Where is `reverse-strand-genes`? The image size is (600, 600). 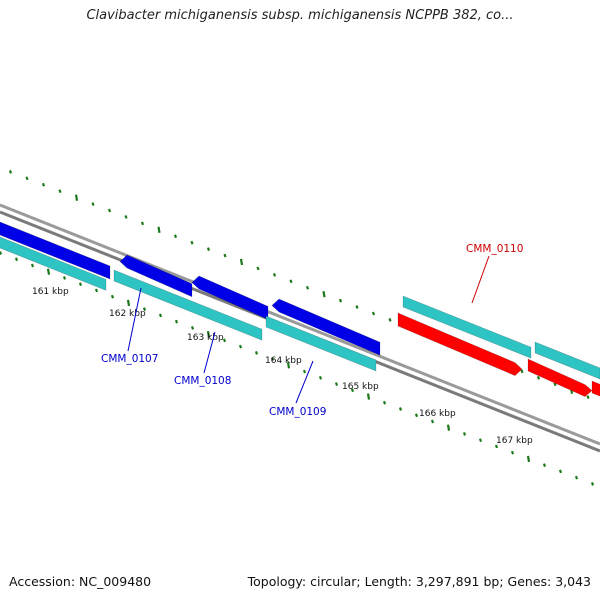 reverse-strand-genes is located at coordinates (498, 358).